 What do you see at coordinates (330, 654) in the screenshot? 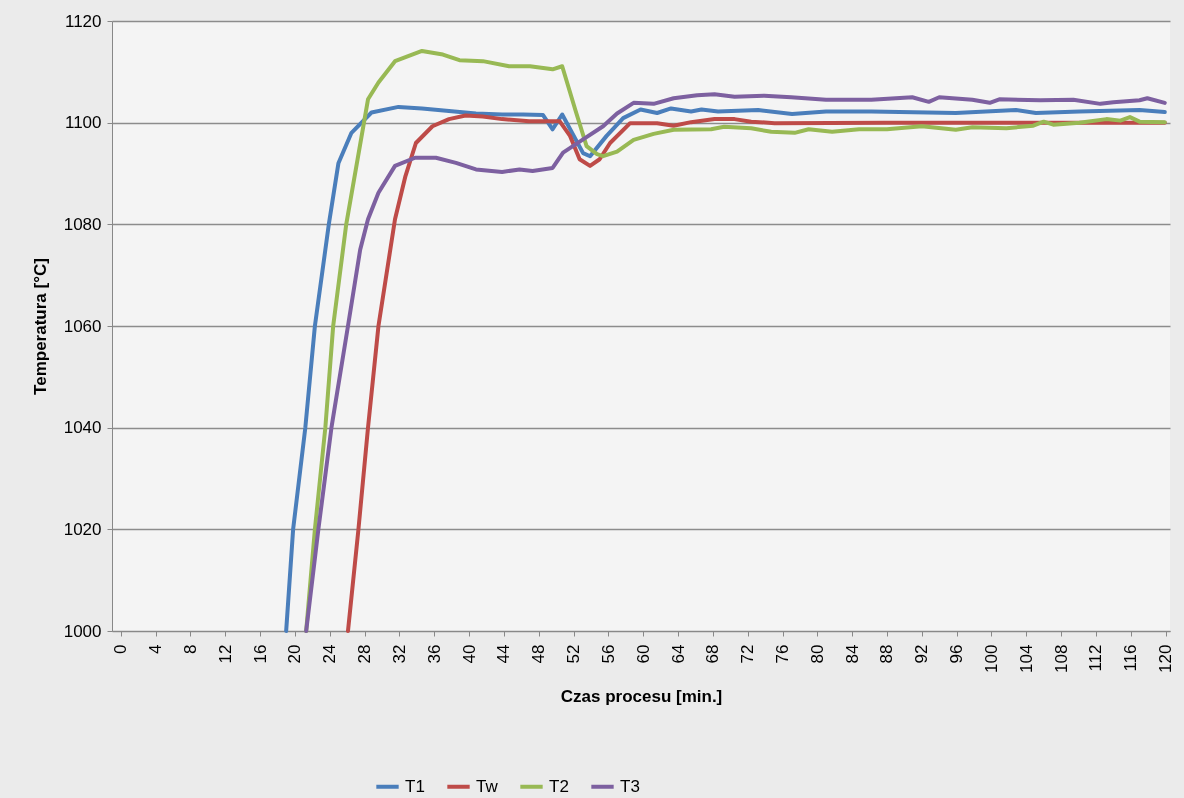
I see `x-tick-label: 24` at bounding box center [330, 654].